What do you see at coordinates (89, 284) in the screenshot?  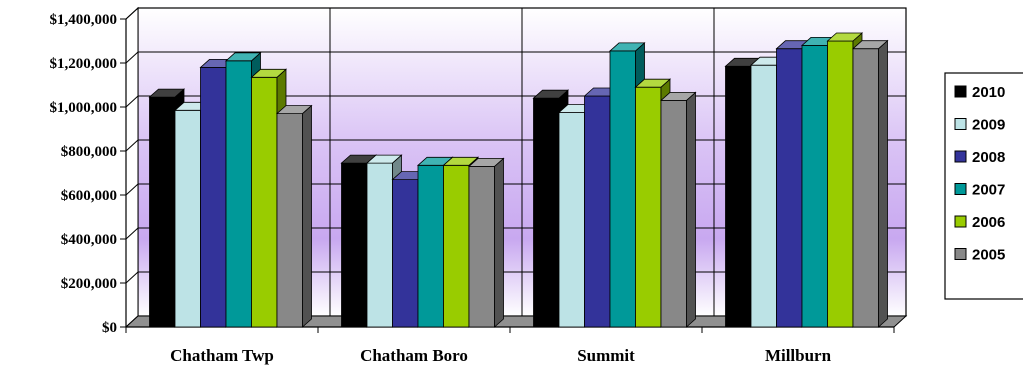 I see `y-tick-label: $200,000` at bounding box center [89, 284].